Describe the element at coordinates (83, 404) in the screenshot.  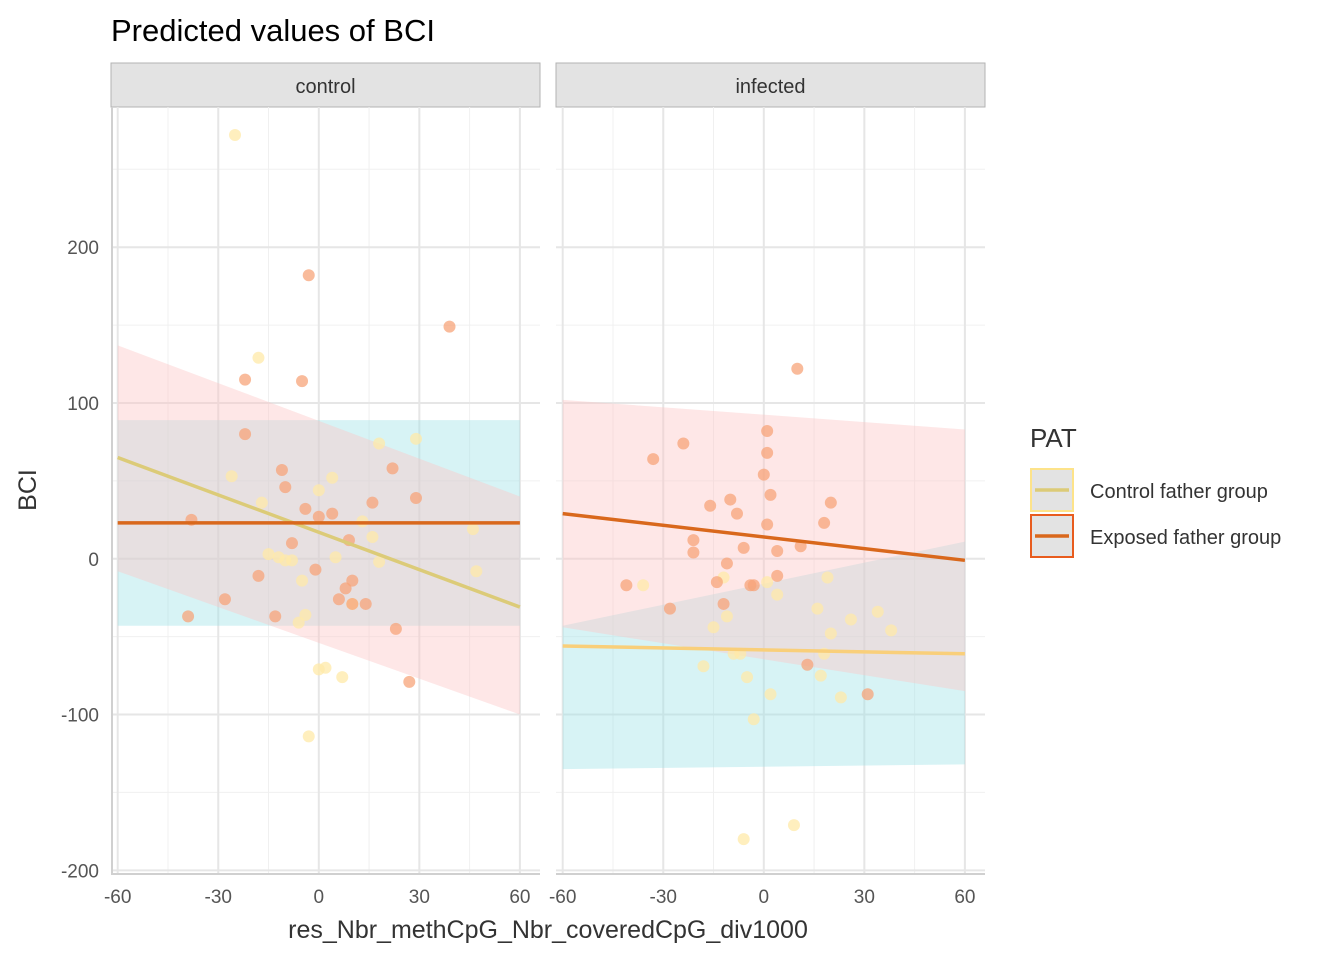
I see `y-tick-label: 100` at that location.